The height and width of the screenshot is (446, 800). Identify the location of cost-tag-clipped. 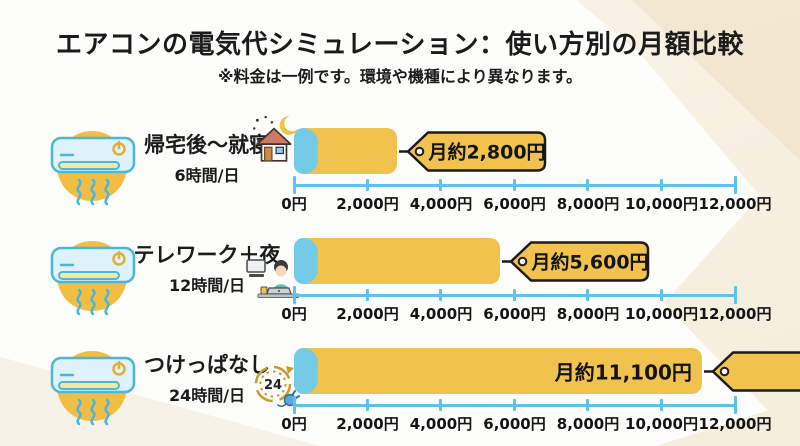
(751, 371).